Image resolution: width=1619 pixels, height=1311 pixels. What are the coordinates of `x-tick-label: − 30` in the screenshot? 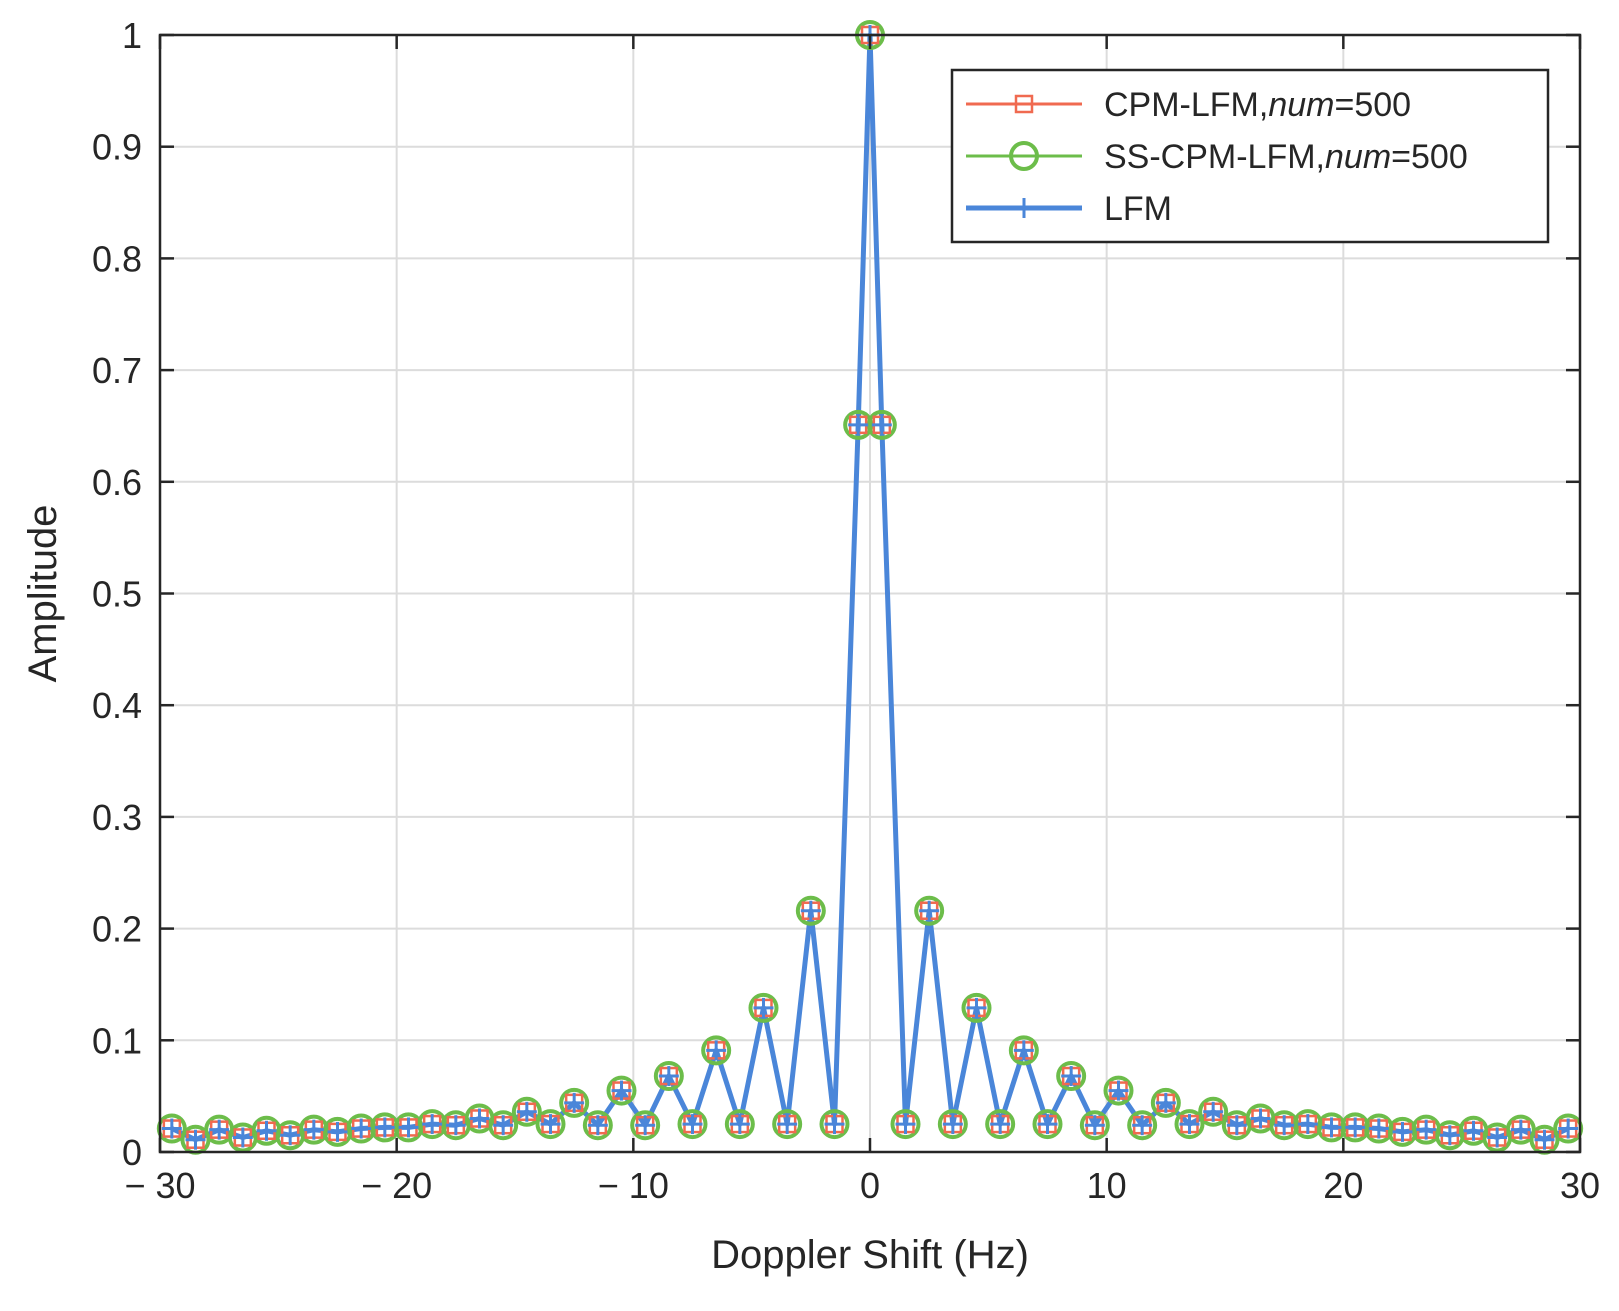 It's located at (159, 1185).